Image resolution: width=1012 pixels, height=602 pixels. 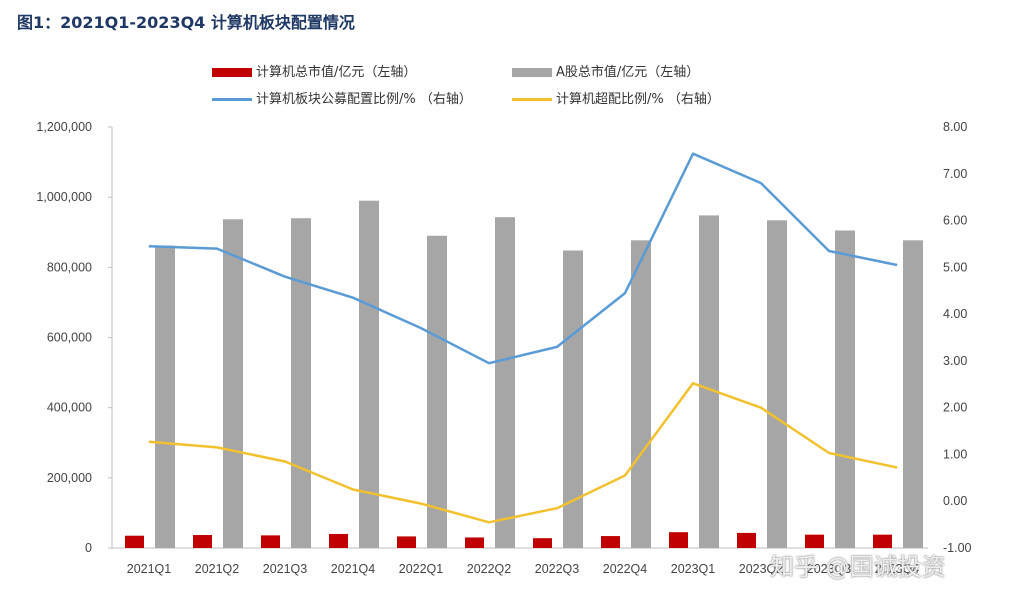 I want to click on right-axis-tick-label: 0.00, so click(x=955, y=501).